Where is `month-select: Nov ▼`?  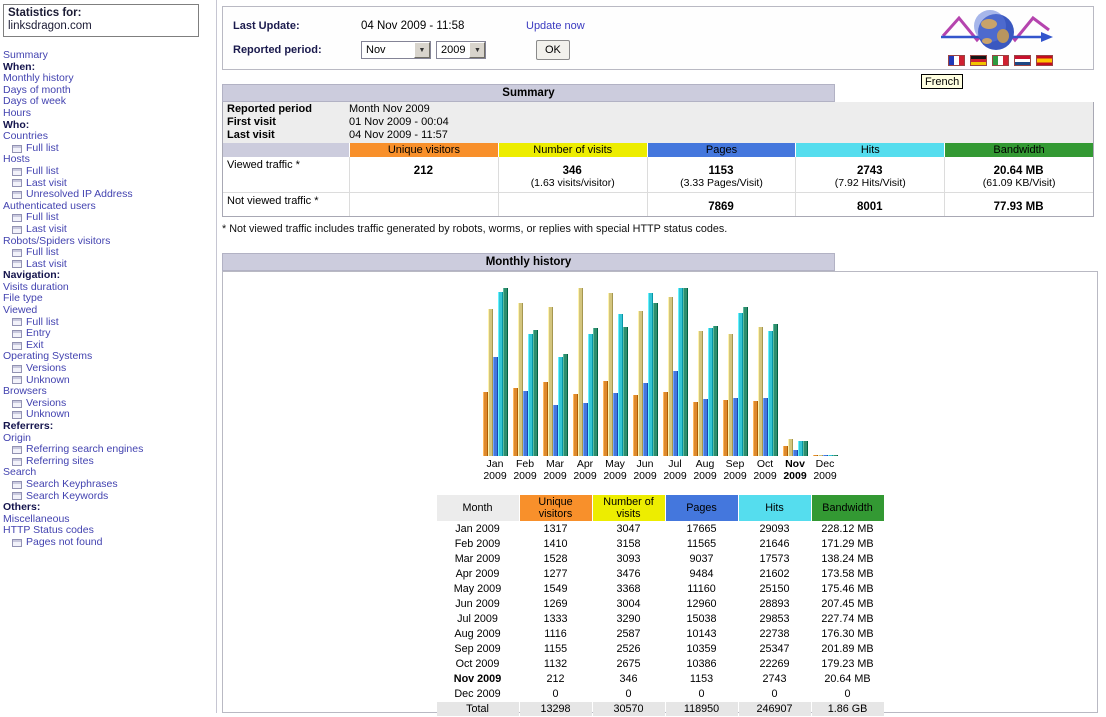
month-select: Nov ▼ is located at coordinates (396, 50).